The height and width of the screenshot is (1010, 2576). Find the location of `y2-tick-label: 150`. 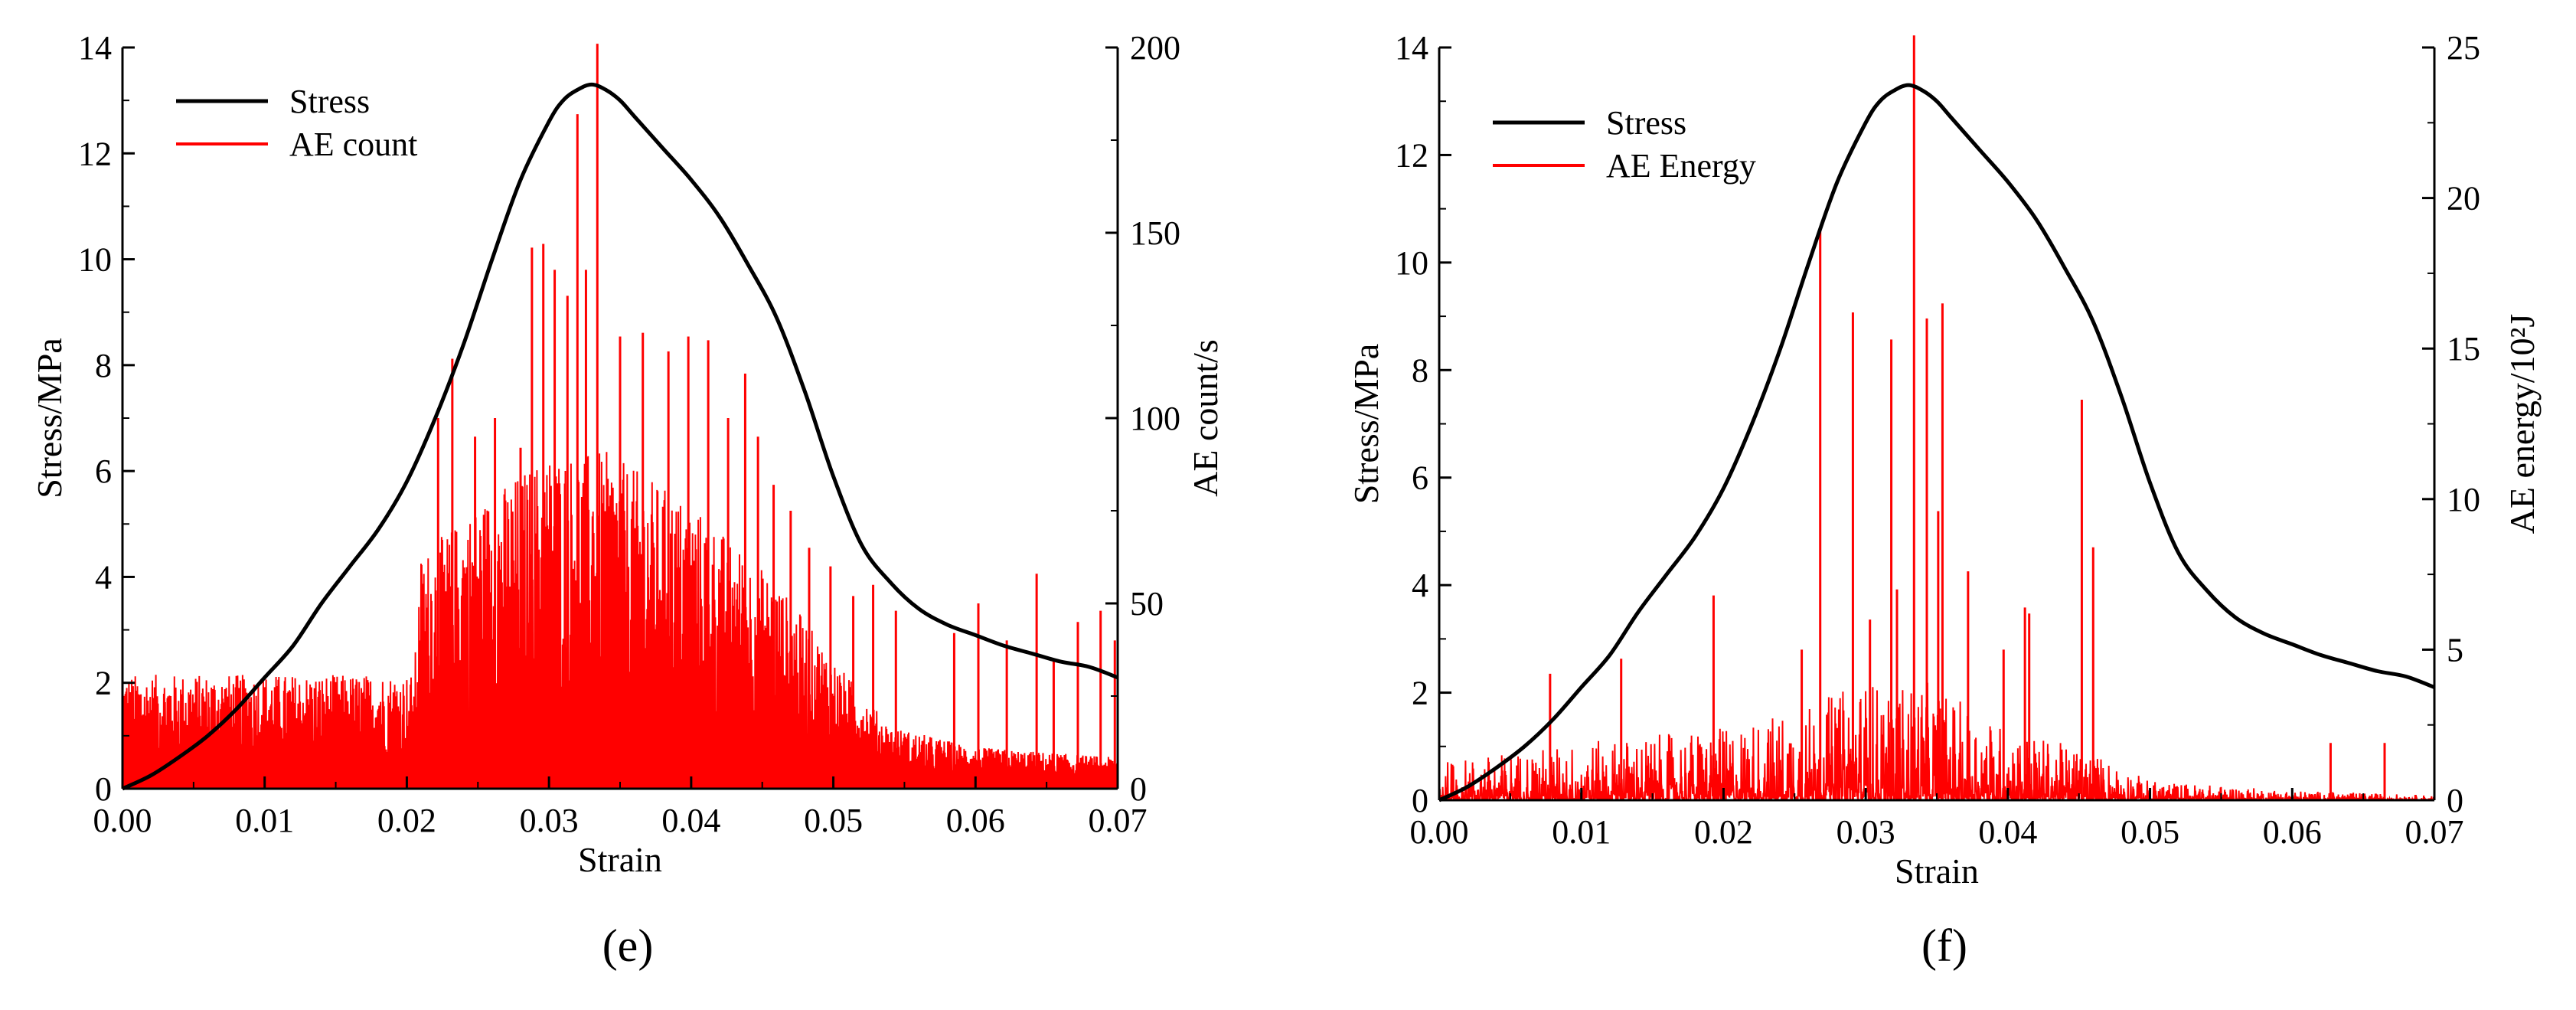

y2-tick-label: 150 is located at coordinates (1155, 233).